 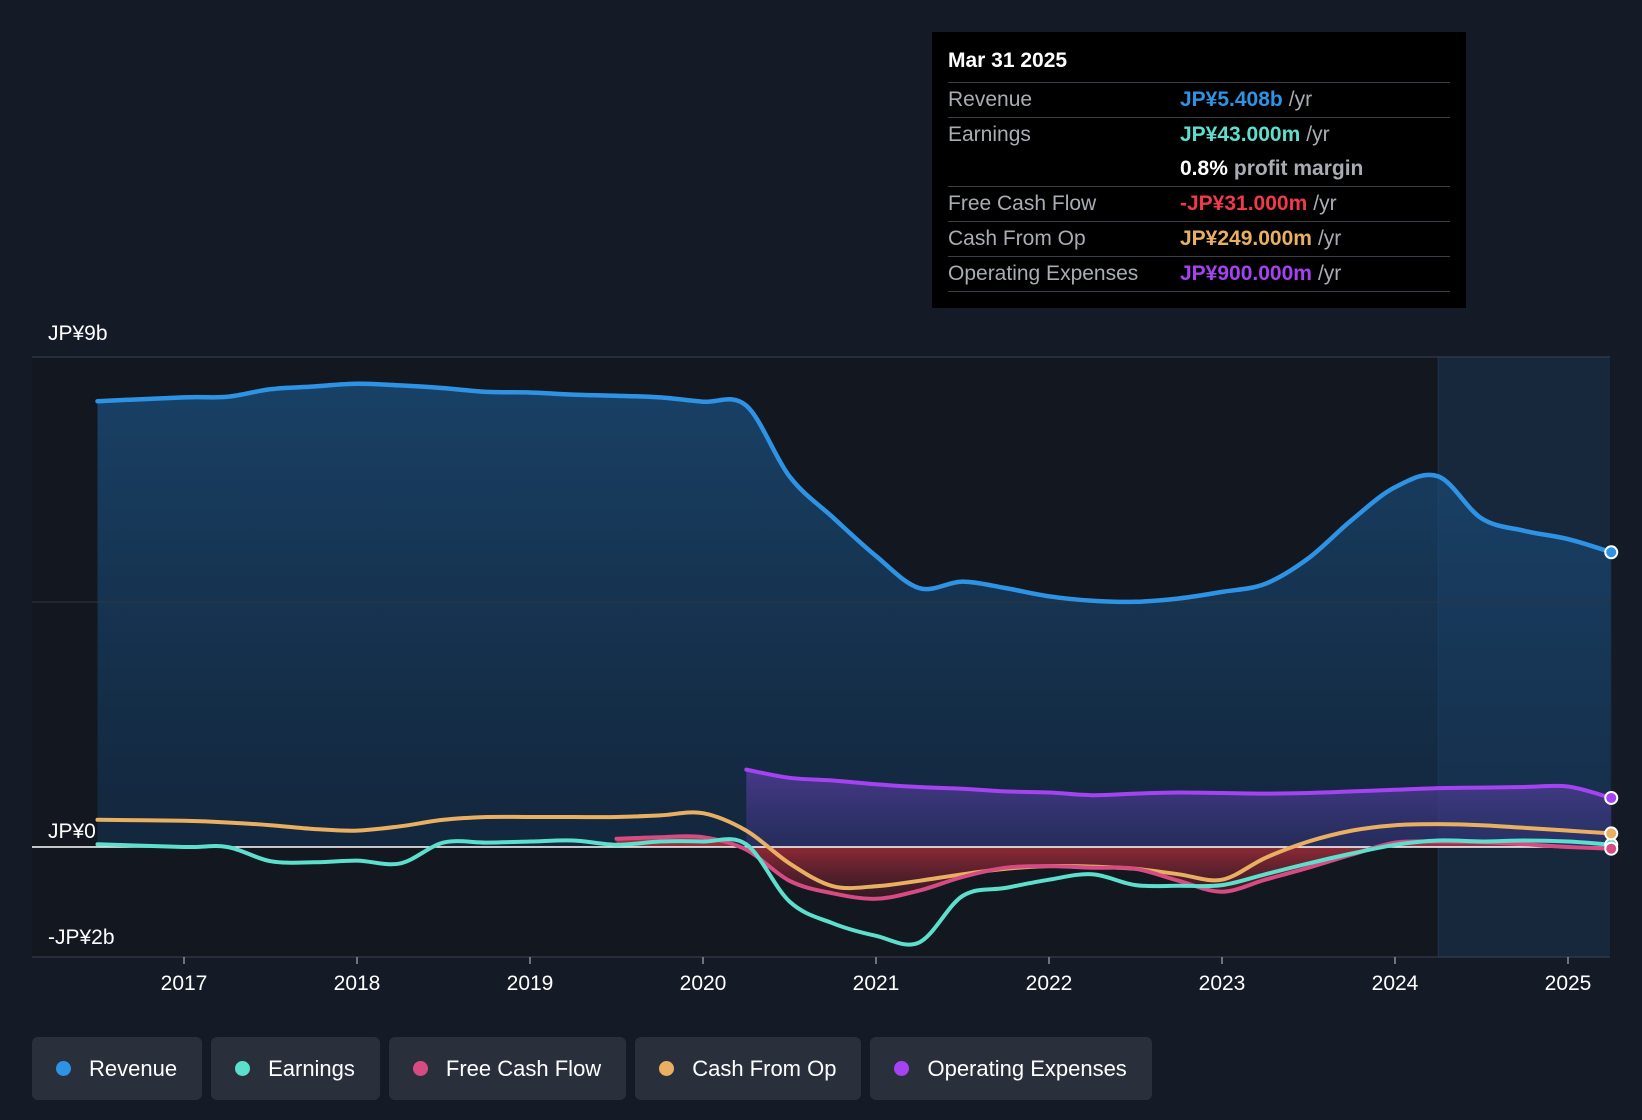 I want to click on tooltip-row-profit-margin: 0.8% profit margin, so click(x=1199, y=169).